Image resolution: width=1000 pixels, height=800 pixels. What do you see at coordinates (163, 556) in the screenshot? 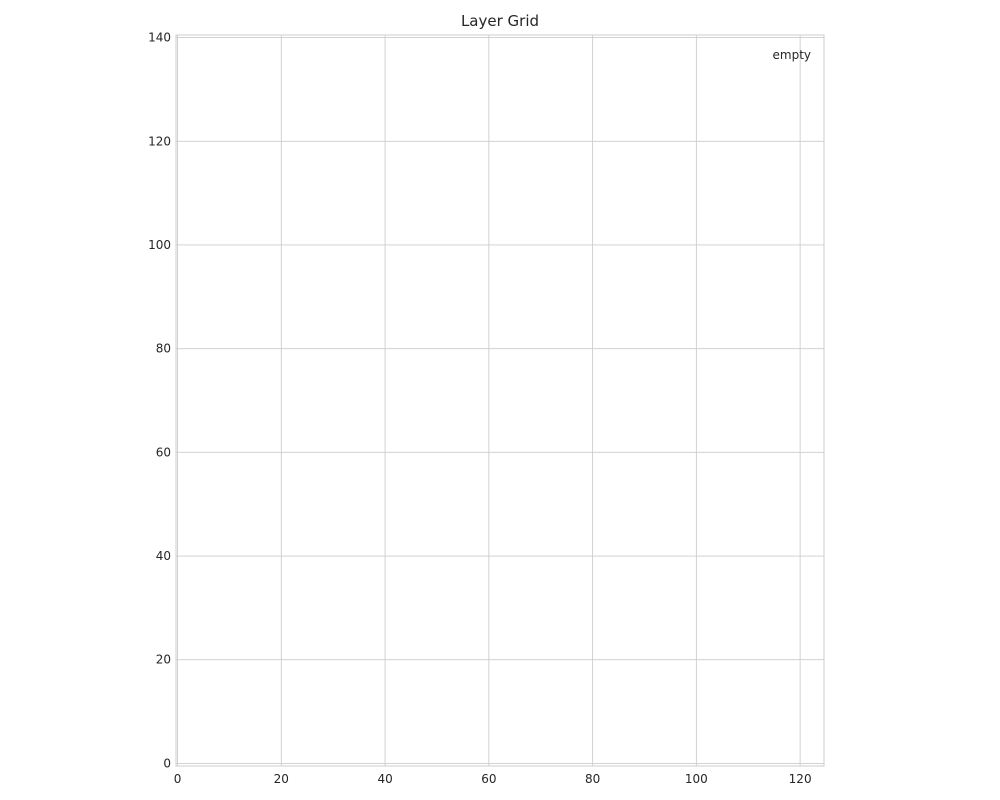
I see `y-tick-label: 40` at bounding box center [163, 556].